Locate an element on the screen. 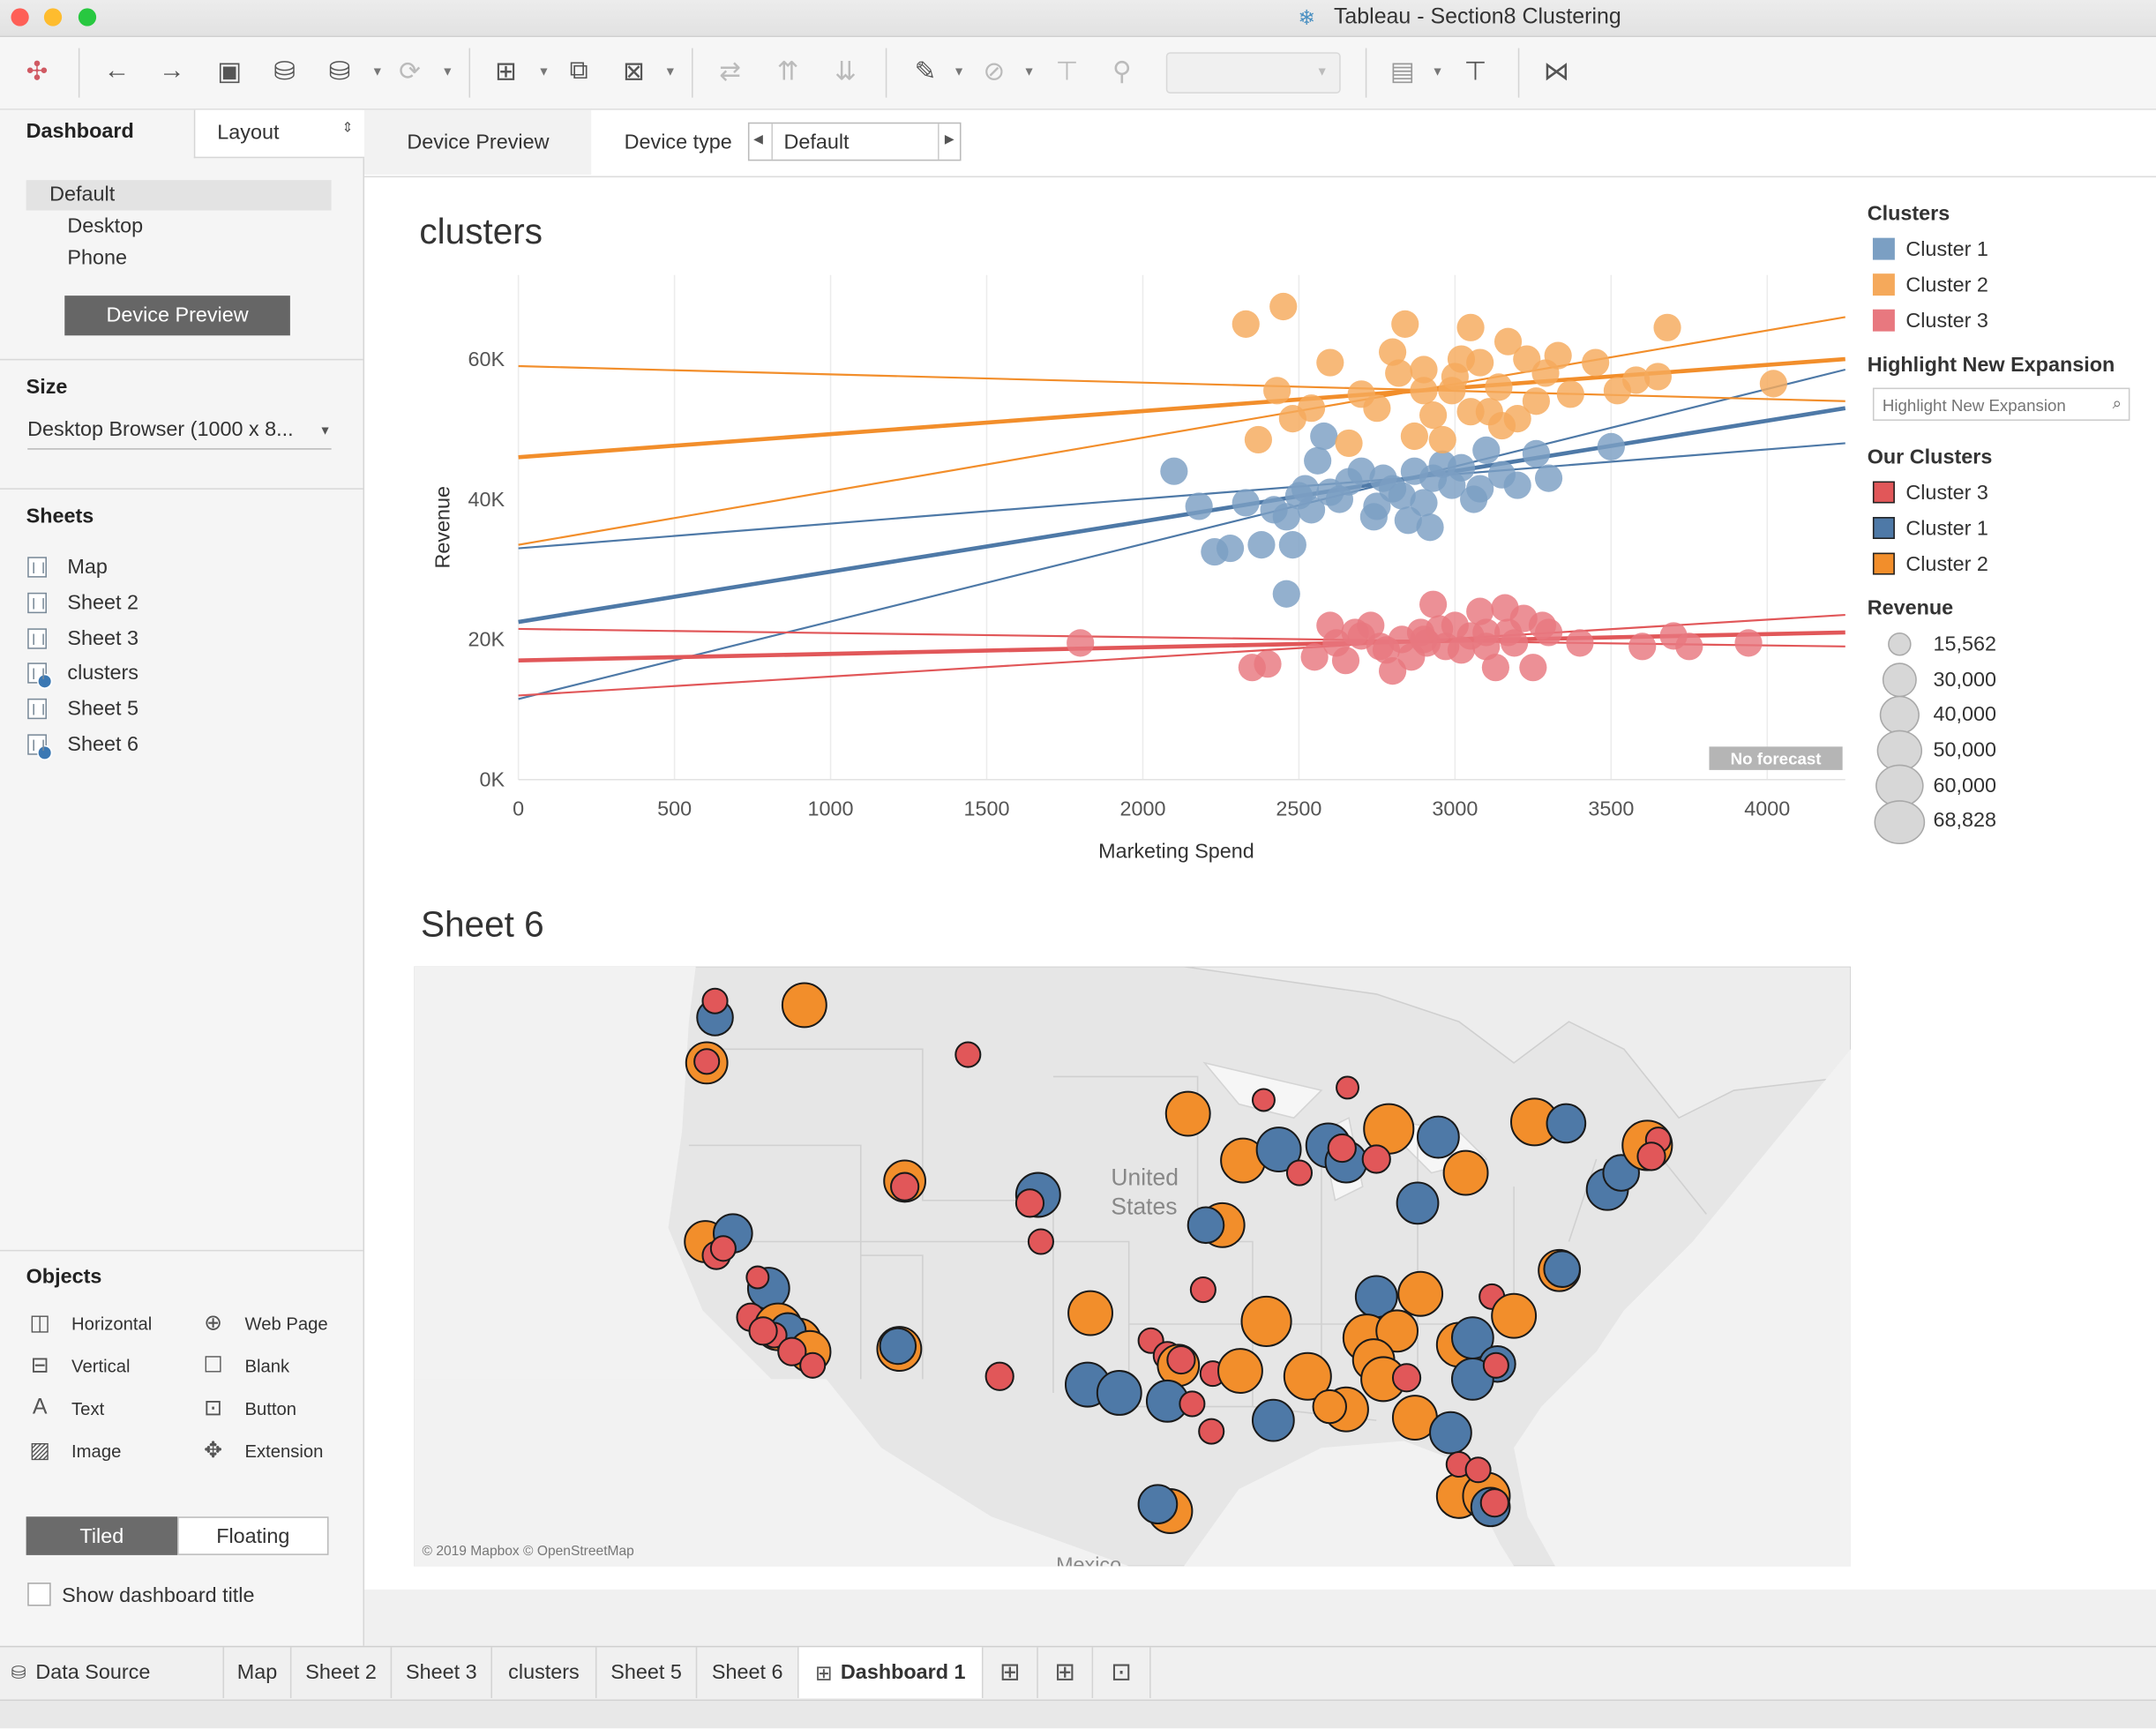  tab-map: Map is located at coordinates (258, 1672).